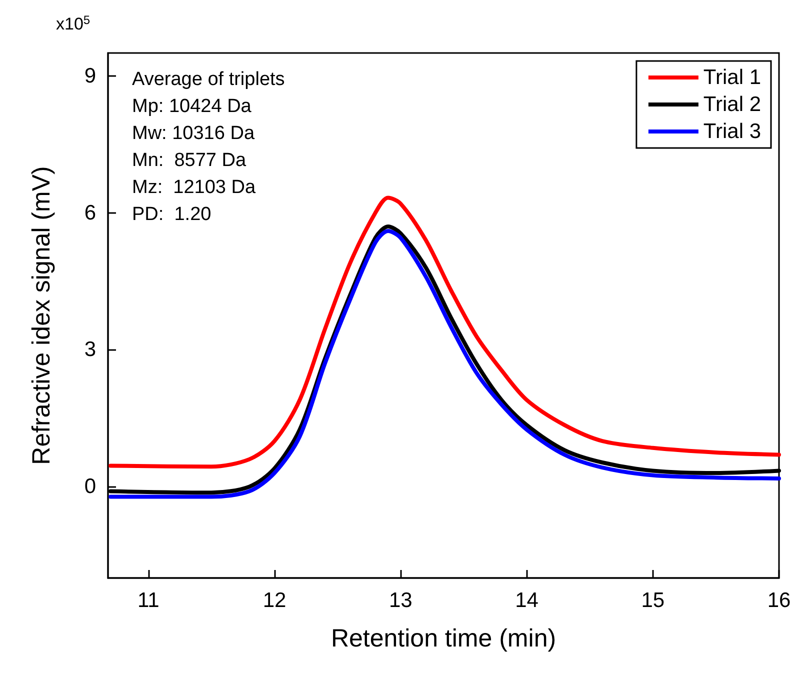  Describe the element at coordinates (42, 315) in the screenshot. I see `y-axis-title: Refractive idex signal (mV)` at that location.